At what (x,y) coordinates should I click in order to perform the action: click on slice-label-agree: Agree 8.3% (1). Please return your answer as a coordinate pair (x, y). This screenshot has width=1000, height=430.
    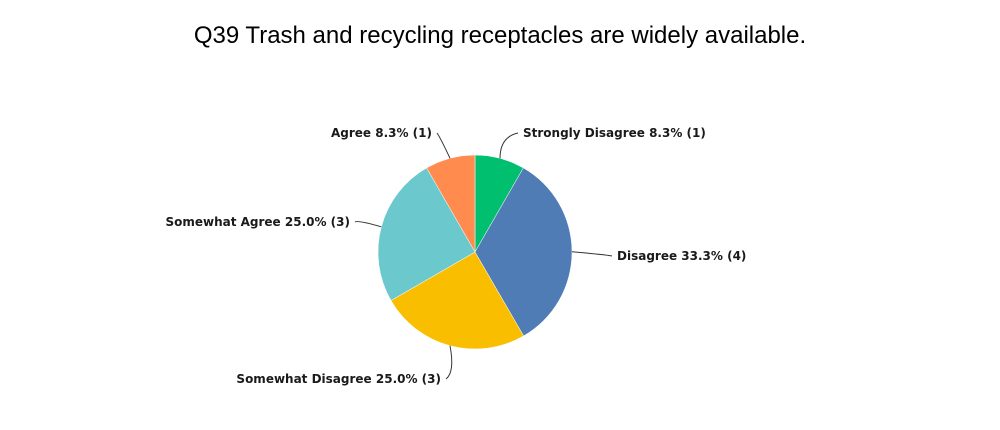
    Looking at the image, I should click on (381, 133).